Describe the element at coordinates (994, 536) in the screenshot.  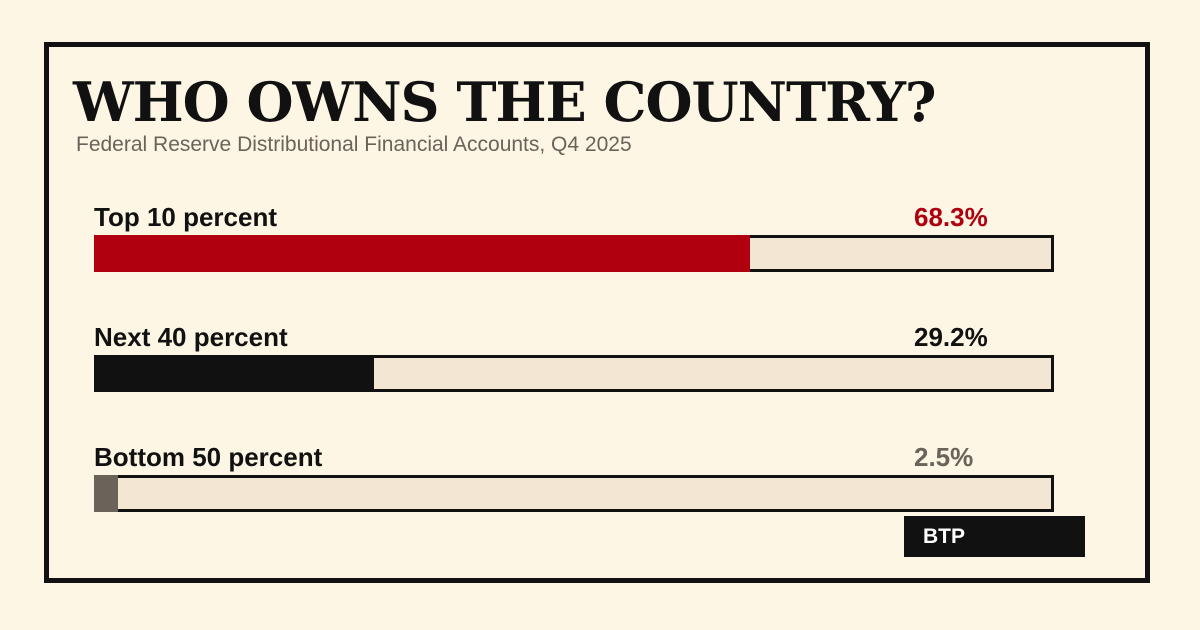
I see `source-badge: BTP` at that location.